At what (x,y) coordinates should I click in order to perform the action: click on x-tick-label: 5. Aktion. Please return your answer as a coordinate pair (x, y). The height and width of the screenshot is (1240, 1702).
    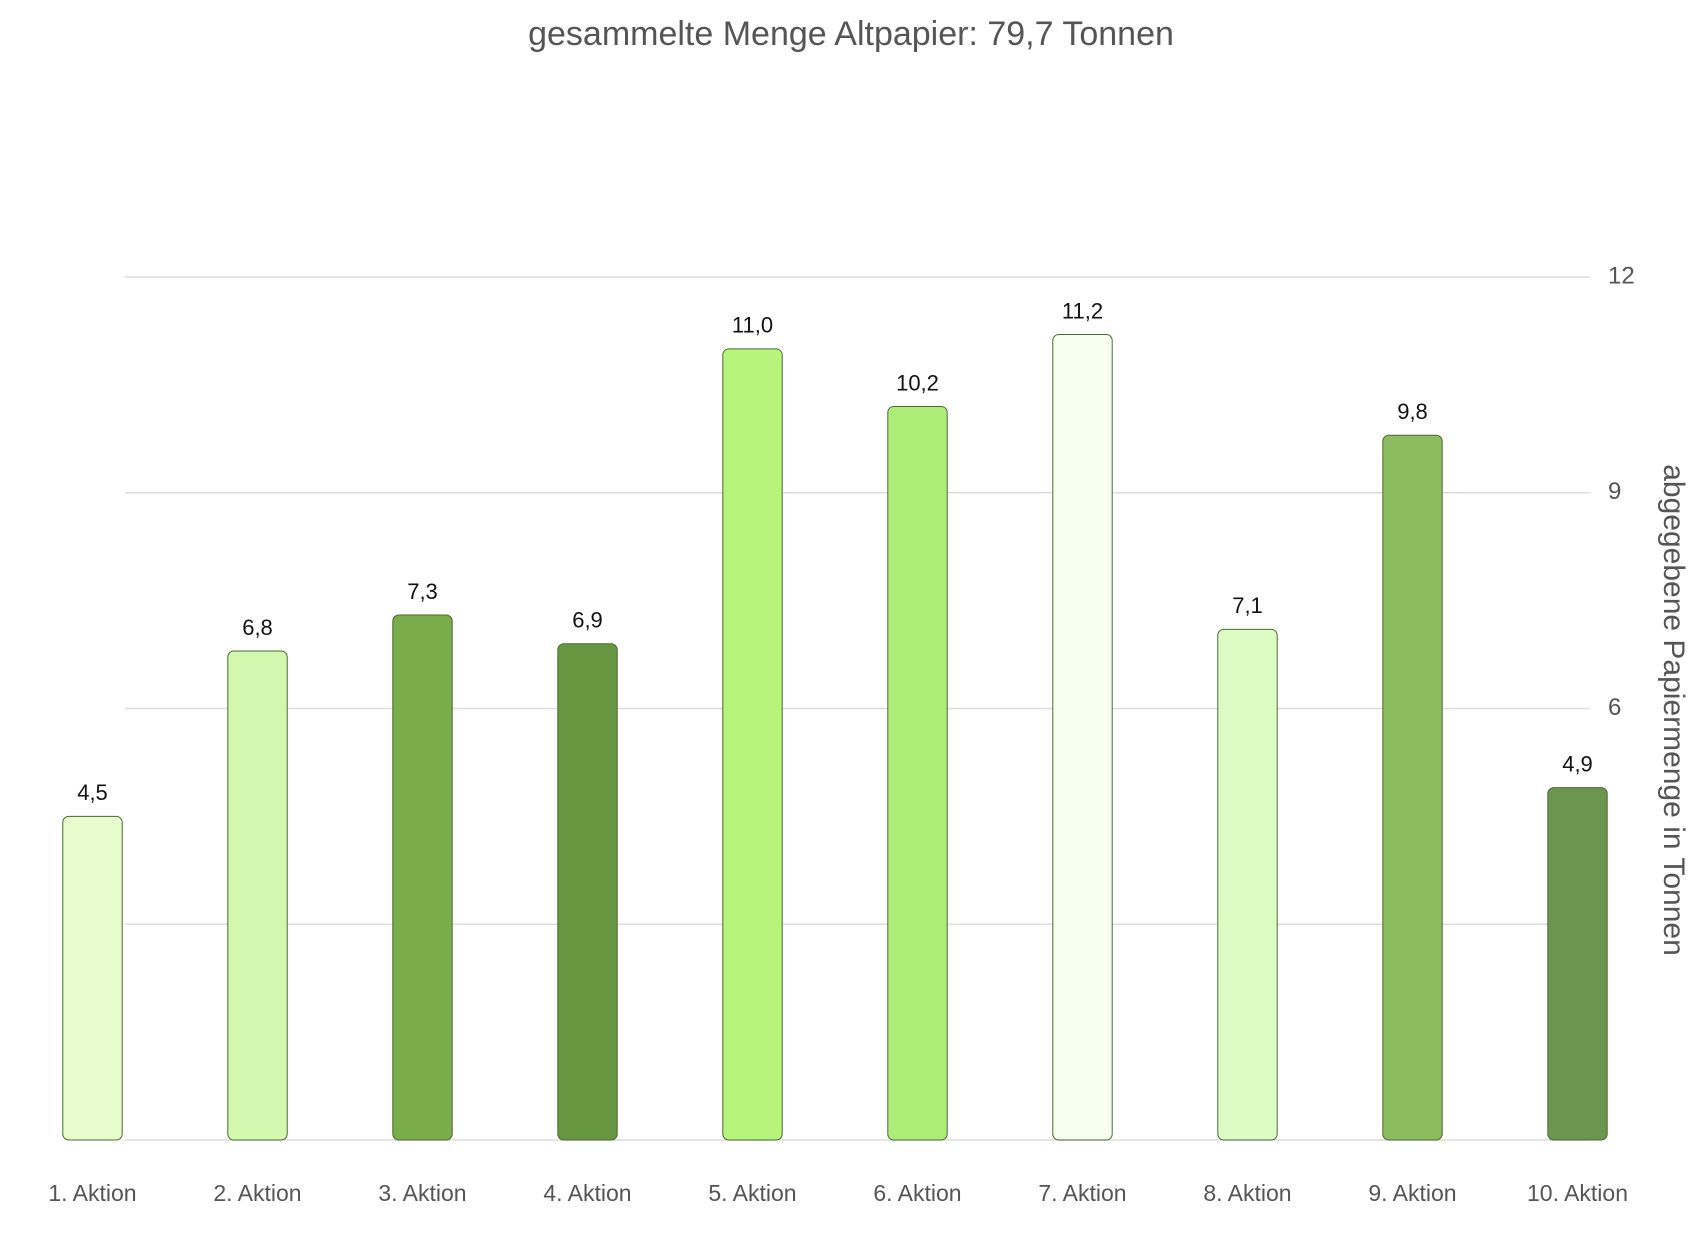
    Looking at the image, I should click on (752, 1193).